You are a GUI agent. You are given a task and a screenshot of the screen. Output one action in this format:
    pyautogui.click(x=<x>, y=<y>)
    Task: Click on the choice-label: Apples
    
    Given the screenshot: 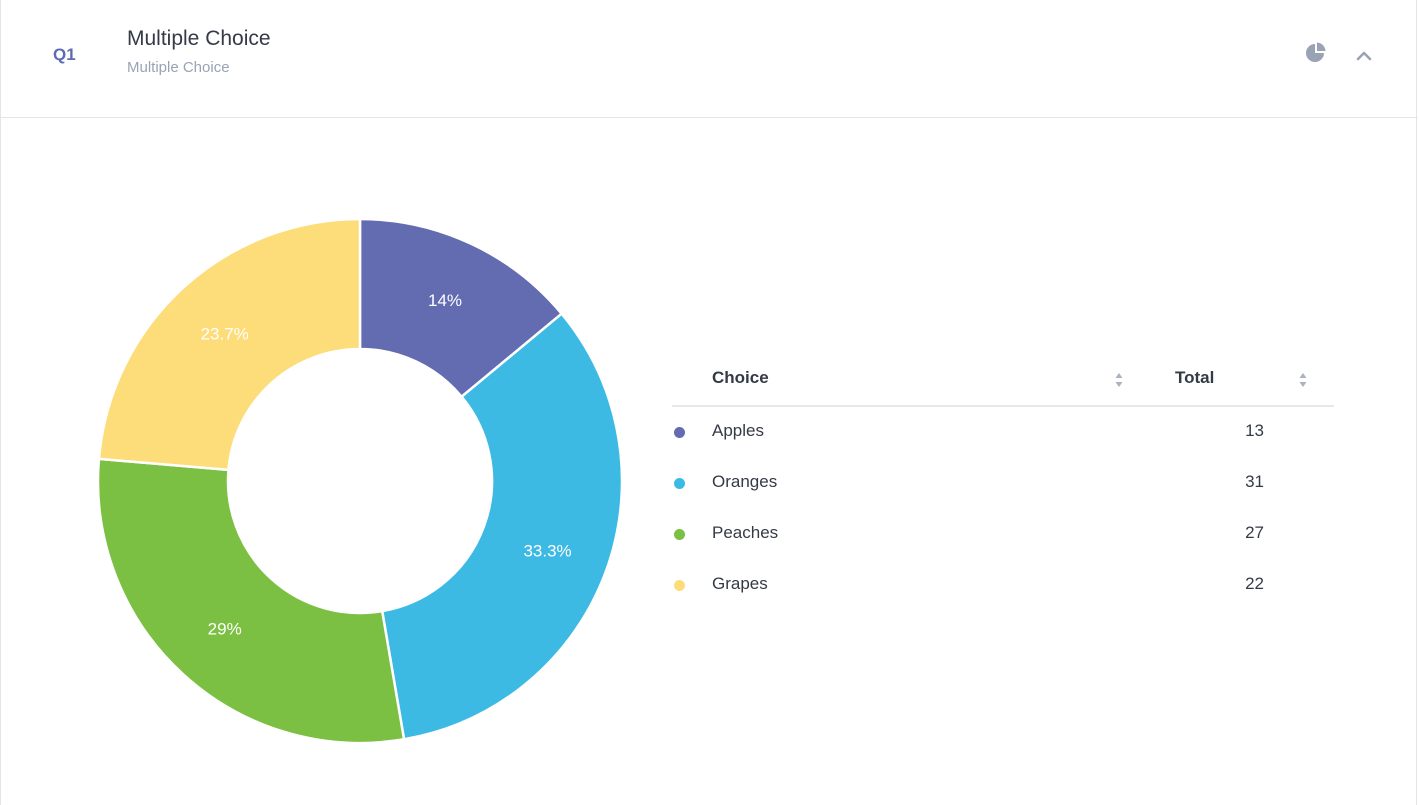 What is the action you would take?
    pyautogui.click(x=738, y=430)
    